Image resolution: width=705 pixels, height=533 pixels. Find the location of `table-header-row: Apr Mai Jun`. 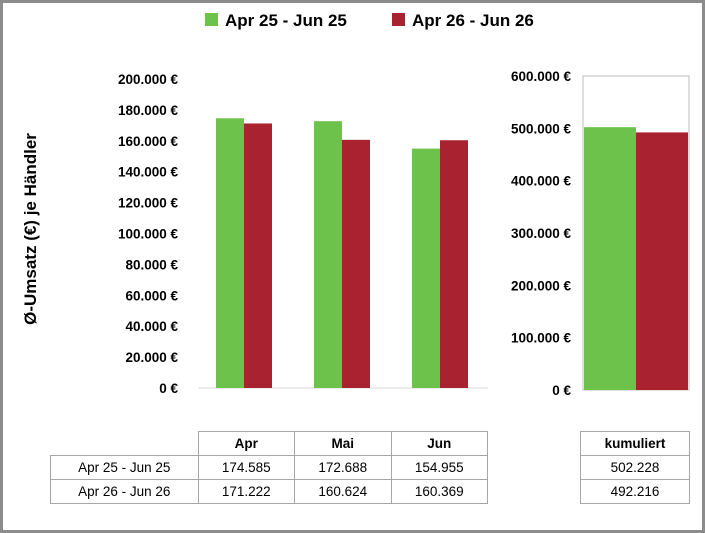

table-header-row: Apr Mai Jun is located at coordinates (269, 443).